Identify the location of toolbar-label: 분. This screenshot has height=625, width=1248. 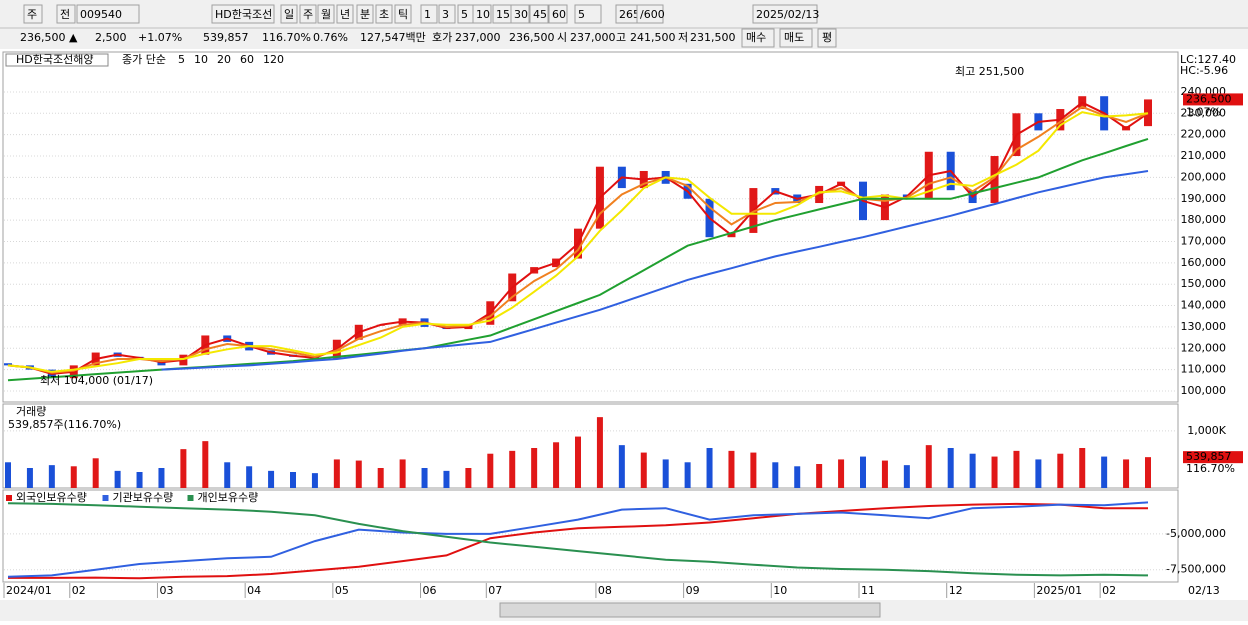
(365, 14).